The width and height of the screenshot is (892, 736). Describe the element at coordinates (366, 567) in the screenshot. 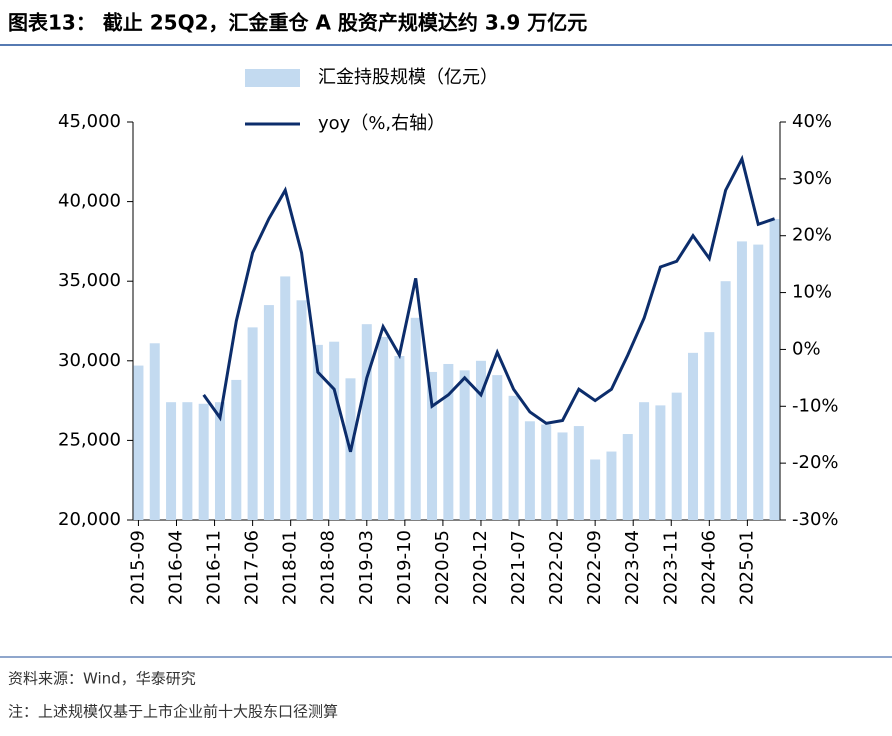

I see `x-tick-label: 2019-03` at that location.